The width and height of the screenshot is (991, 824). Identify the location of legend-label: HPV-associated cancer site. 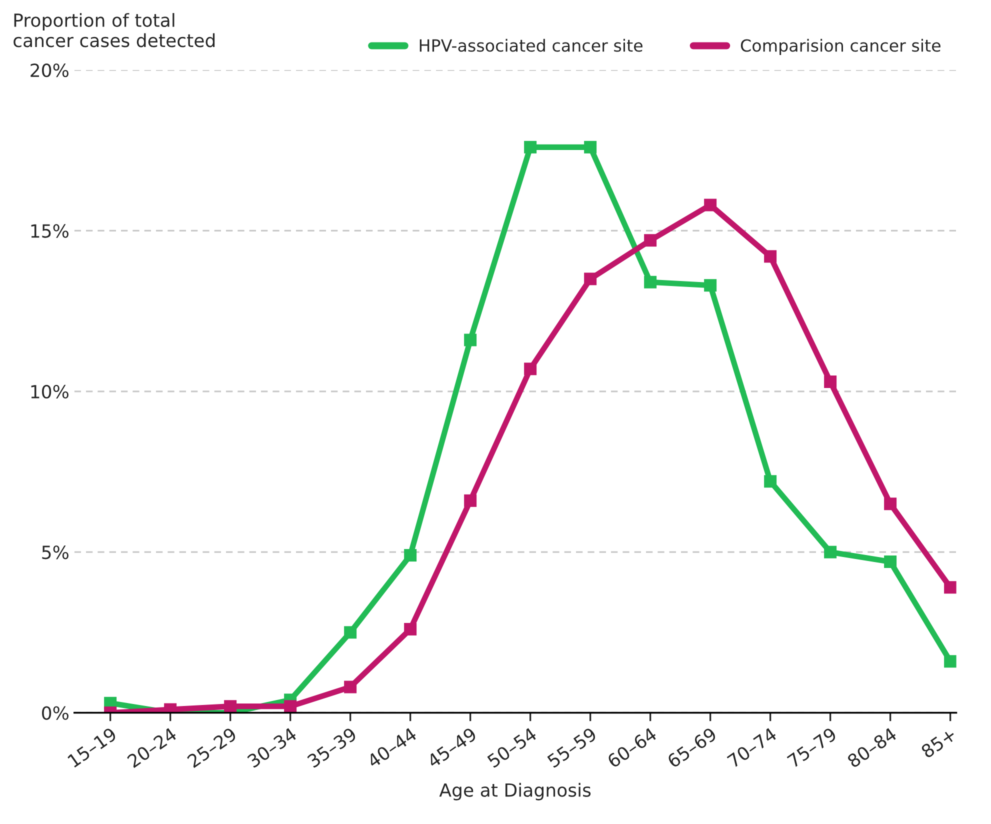
(531, 45).